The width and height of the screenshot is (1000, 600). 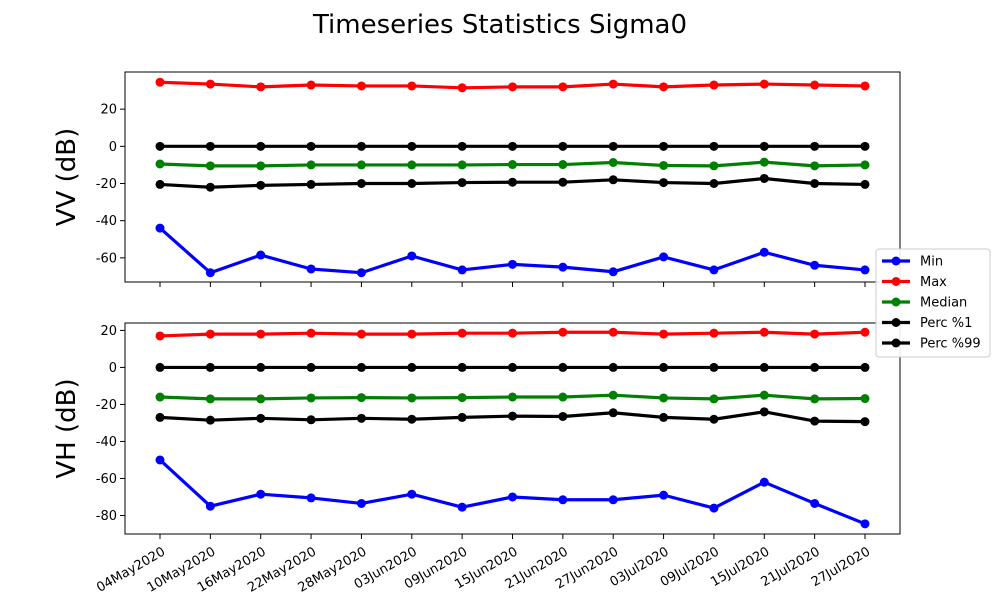 I want to click on legend-marker, so click(x=896, y=281).